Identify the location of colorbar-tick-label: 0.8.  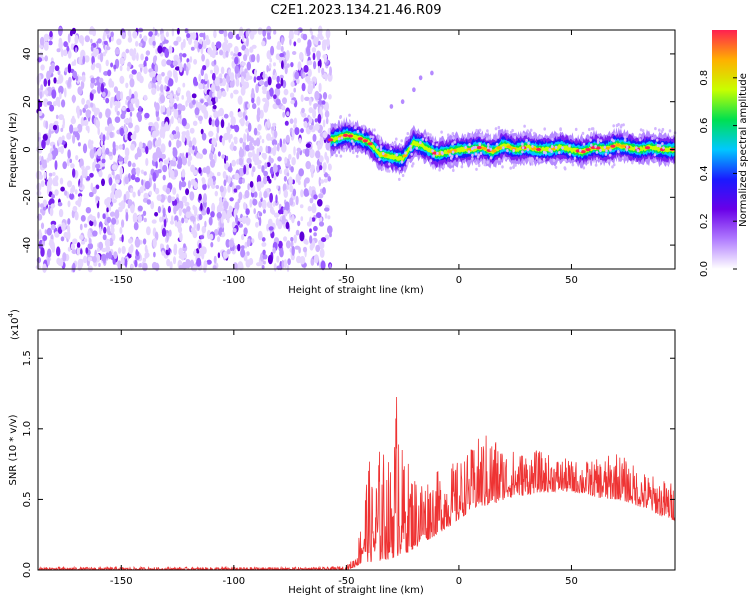
(704, 78).